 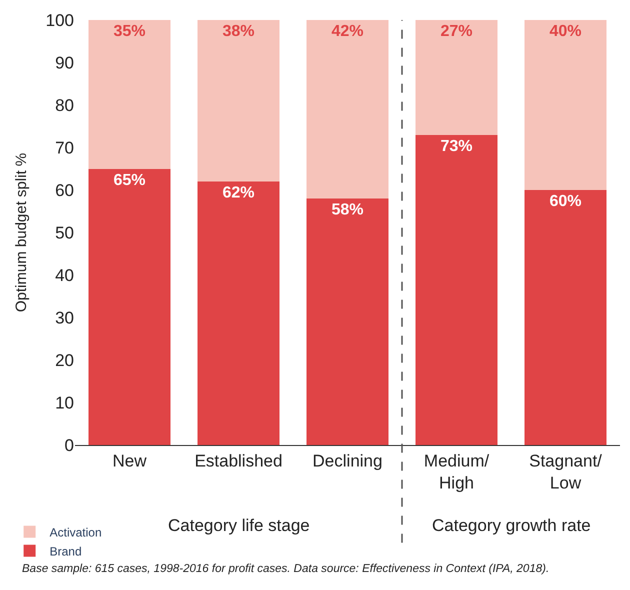 What do you see at coordinates (565, 31) in the screenshot?
I see `data-label: 40%` at bounding box center [565, 31].